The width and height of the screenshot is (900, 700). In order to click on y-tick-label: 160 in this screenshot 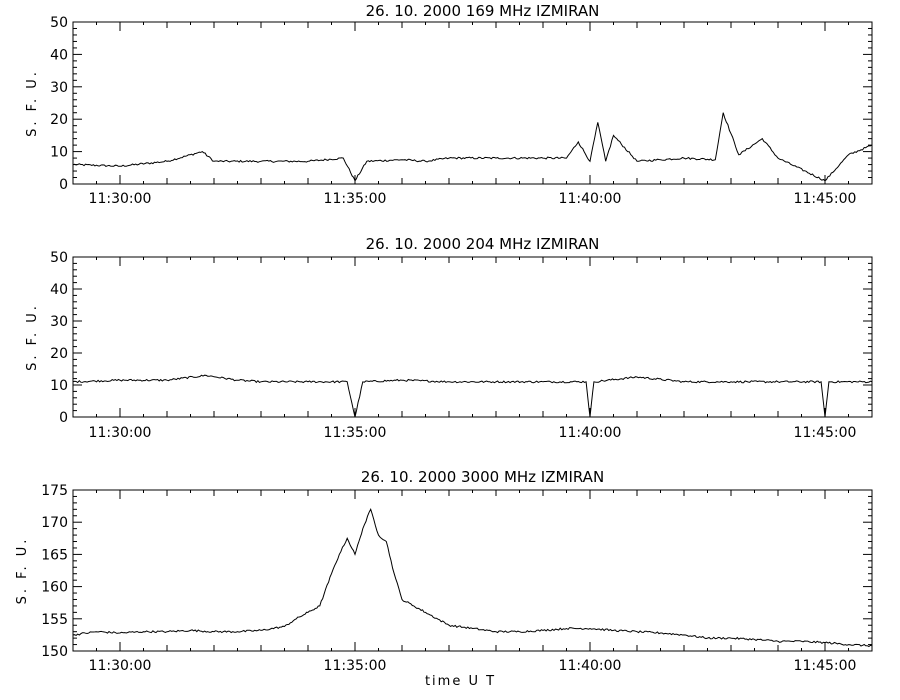, I will do `click(54, 588)`.